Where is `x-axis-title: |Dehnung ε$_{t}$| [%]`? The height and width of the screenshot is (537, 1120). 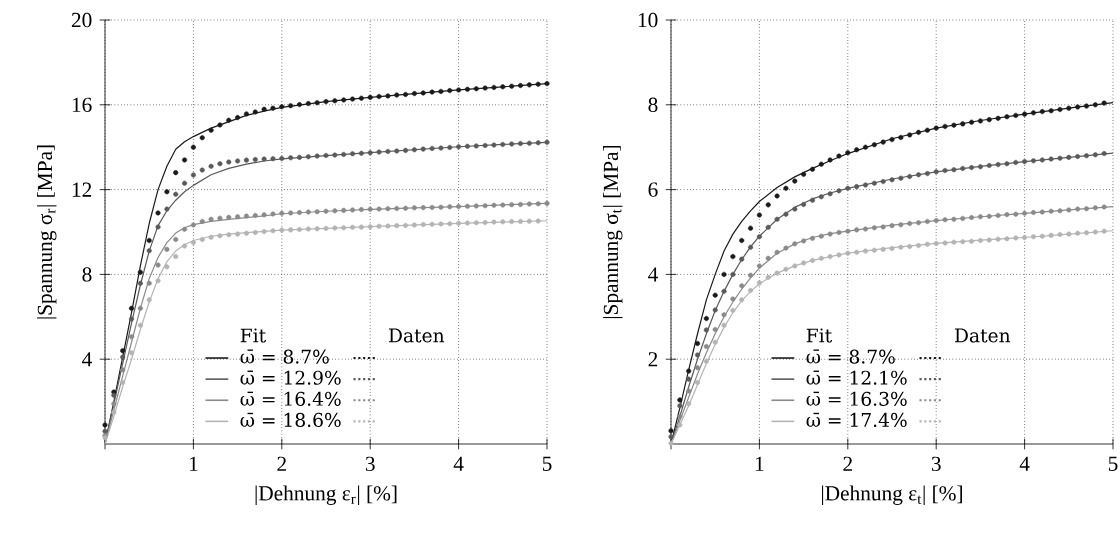 x-axis-title: |Dehnung ε$_{t}$| [%] is located at coordinates (892, 495).